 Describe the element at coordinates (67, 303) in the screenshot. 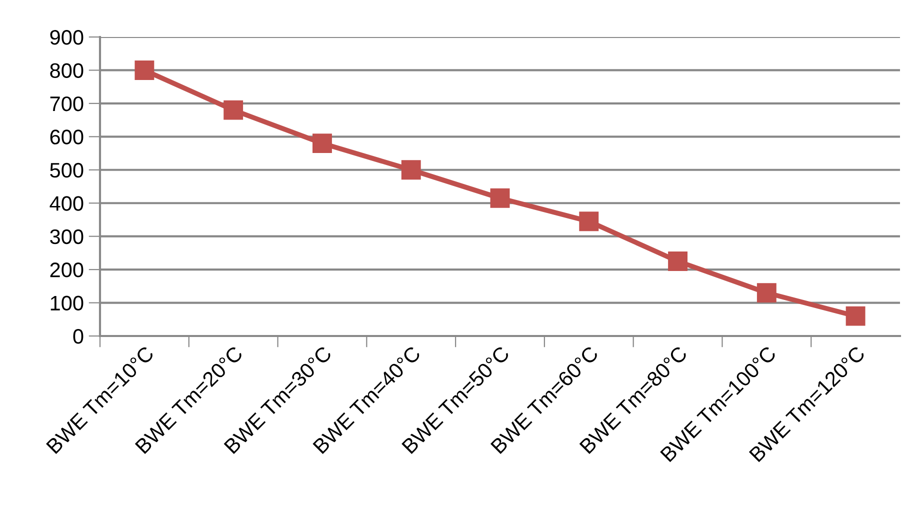

I see `y-tick-label: 100` at that location.